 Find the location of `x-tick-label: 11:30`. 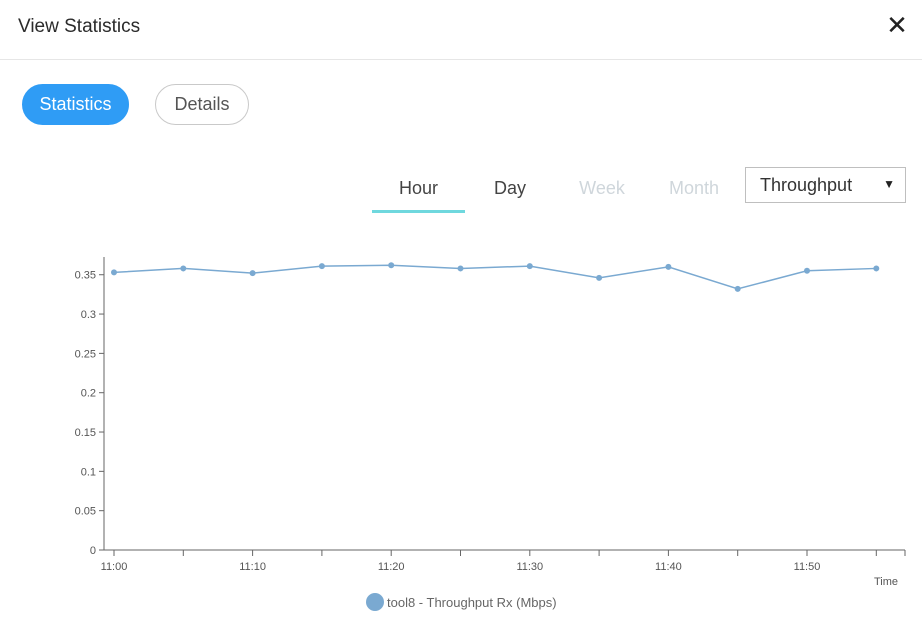

x-tick-label: 11:30 is located at coordinates (529, 567).